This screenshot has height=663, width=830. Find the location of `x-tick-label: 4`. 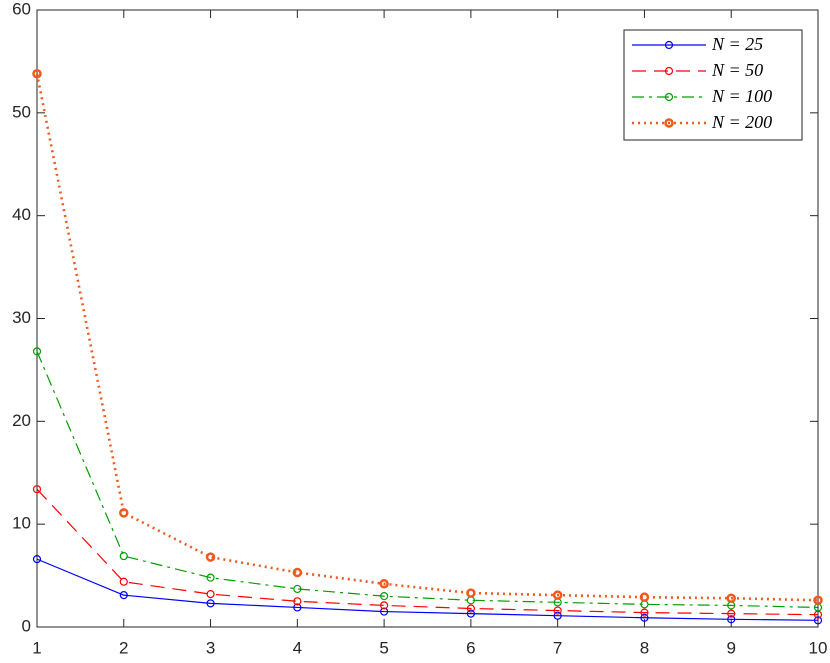

x-tick-label: 4 is located at coordinates (297, 647).